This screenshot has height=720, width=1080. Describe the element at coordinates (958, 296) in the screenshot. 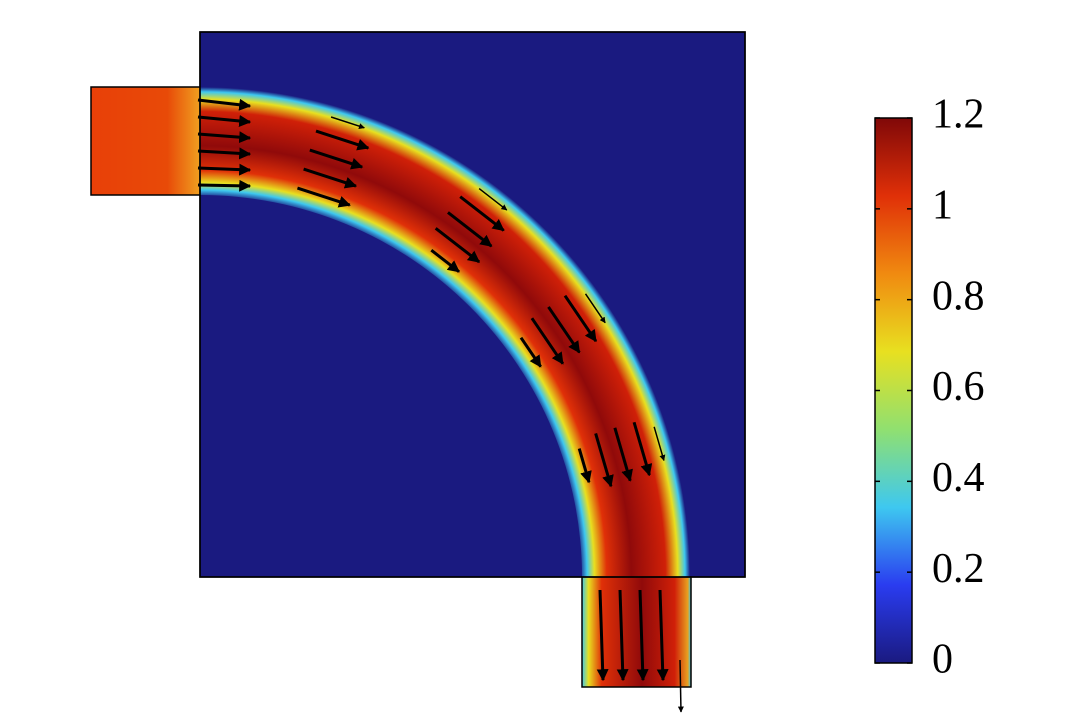

I see `colorbar-tick-label: 0.8` at that location.